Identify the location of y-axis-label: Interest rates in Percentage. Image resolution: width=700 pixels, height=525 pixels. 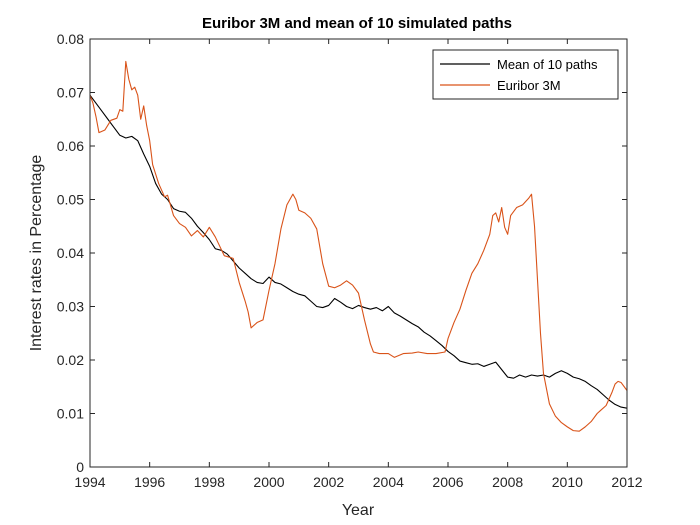
(36, 253).